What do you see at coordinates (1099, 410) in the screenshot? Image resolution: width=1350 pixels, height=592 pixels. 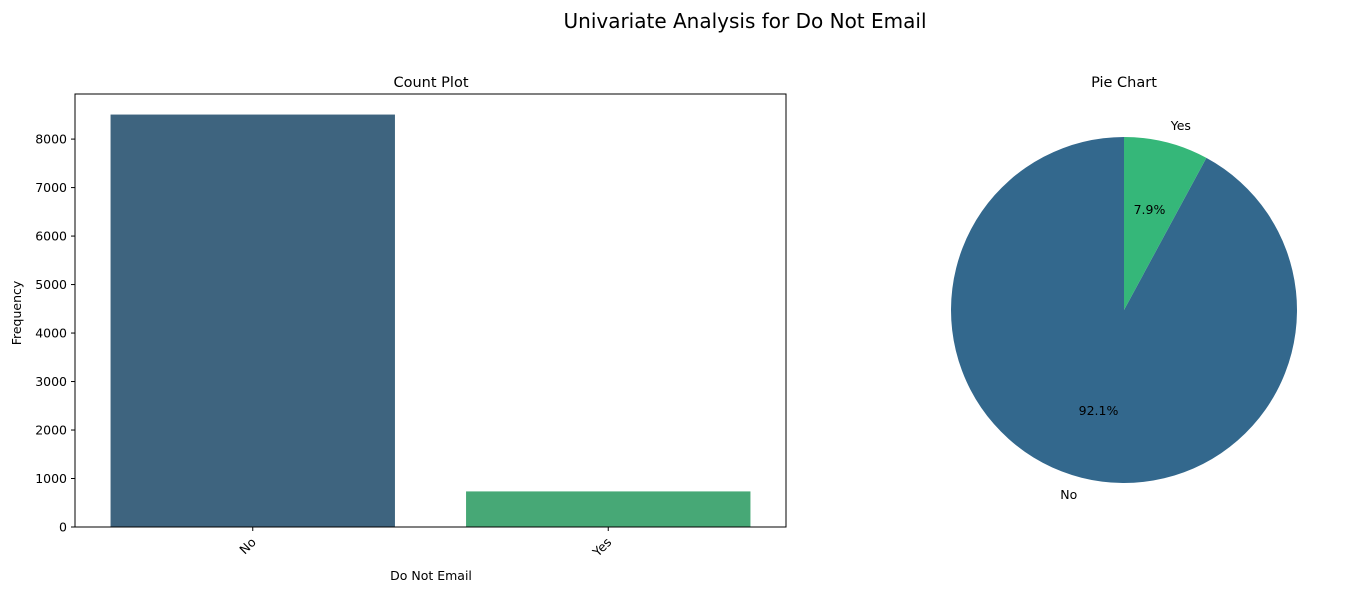 I see `pie-pct-label: 92.1%` at bounding box center [1099, 410].